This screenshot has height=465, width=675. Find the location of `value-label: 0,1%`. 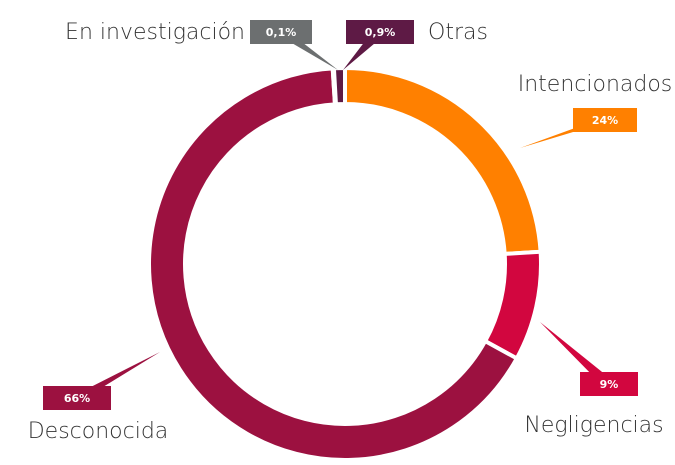

value-label: 0,1% is located at coordinates (281, 32).